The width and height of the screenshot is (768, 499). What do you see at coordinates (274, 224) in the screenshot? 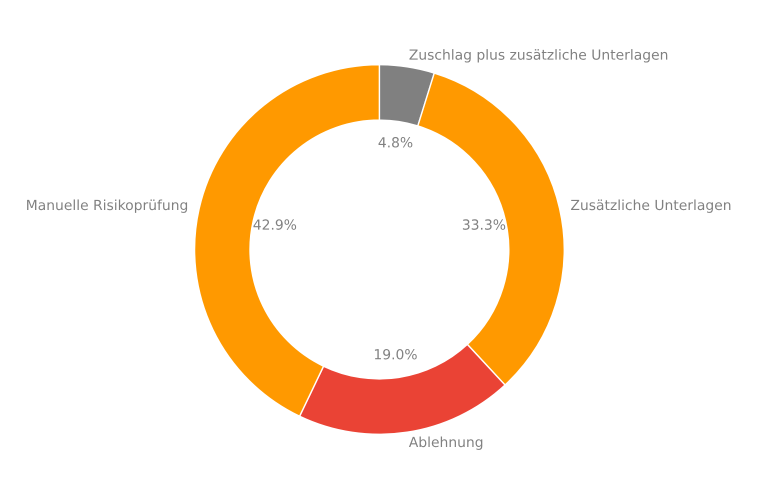
I see `data-label: 42.9%` at bounding box center [274, 224].